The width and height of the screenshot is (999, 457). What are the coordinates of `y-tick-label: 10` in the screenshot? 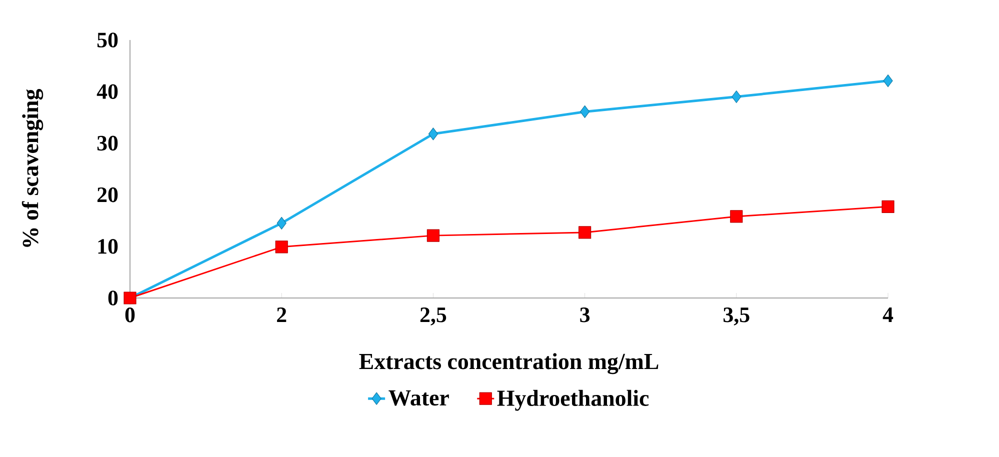 It's located at (108, 246).